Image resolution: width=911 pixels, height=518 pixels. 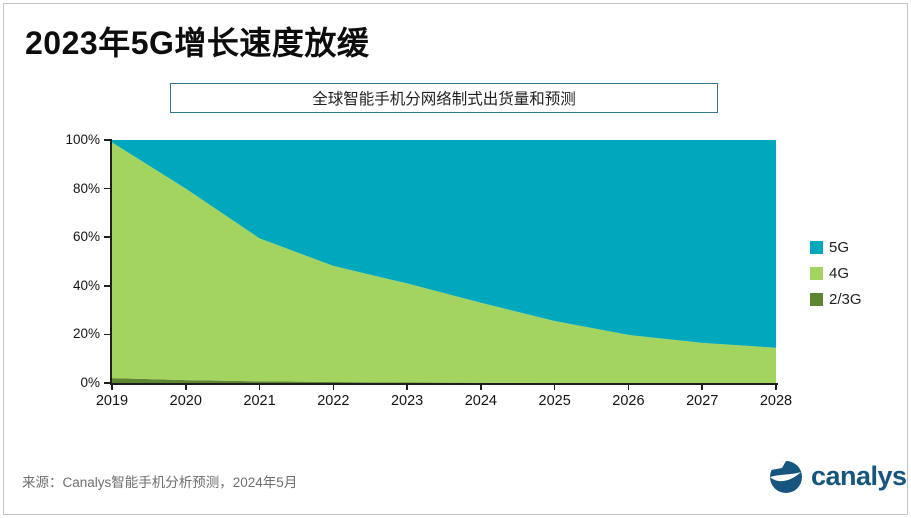 I want to click on legend-swatch-4g, so click(x=816, y=273).